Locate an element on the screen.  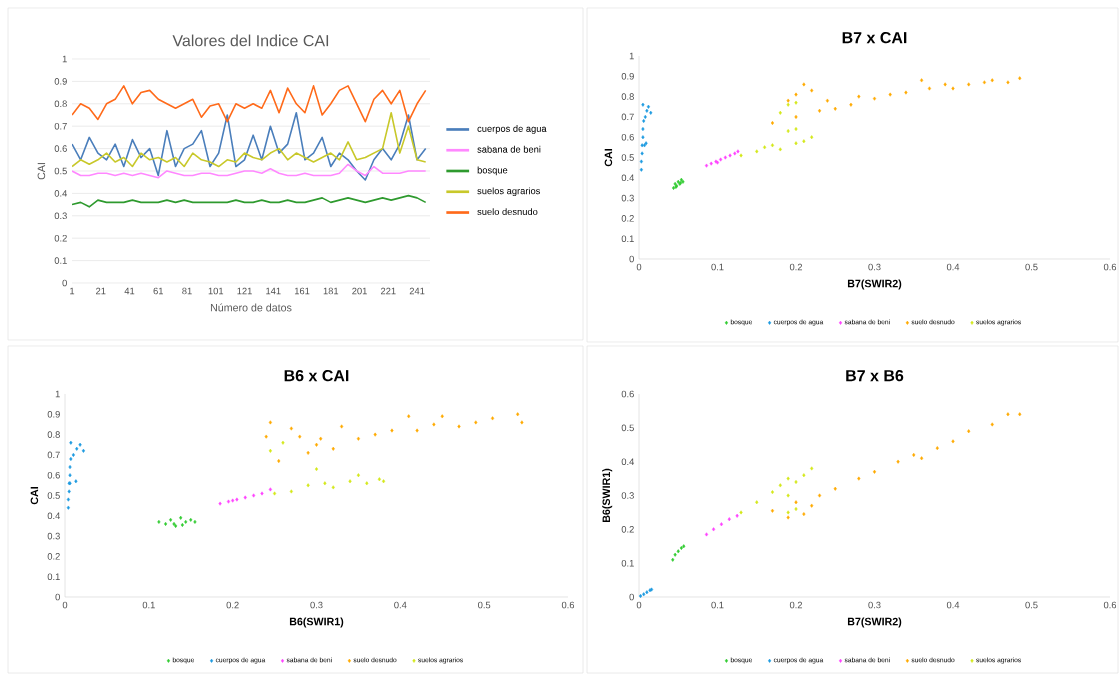
chart-title: B7 x CAI is located at coordinates (874, 37).